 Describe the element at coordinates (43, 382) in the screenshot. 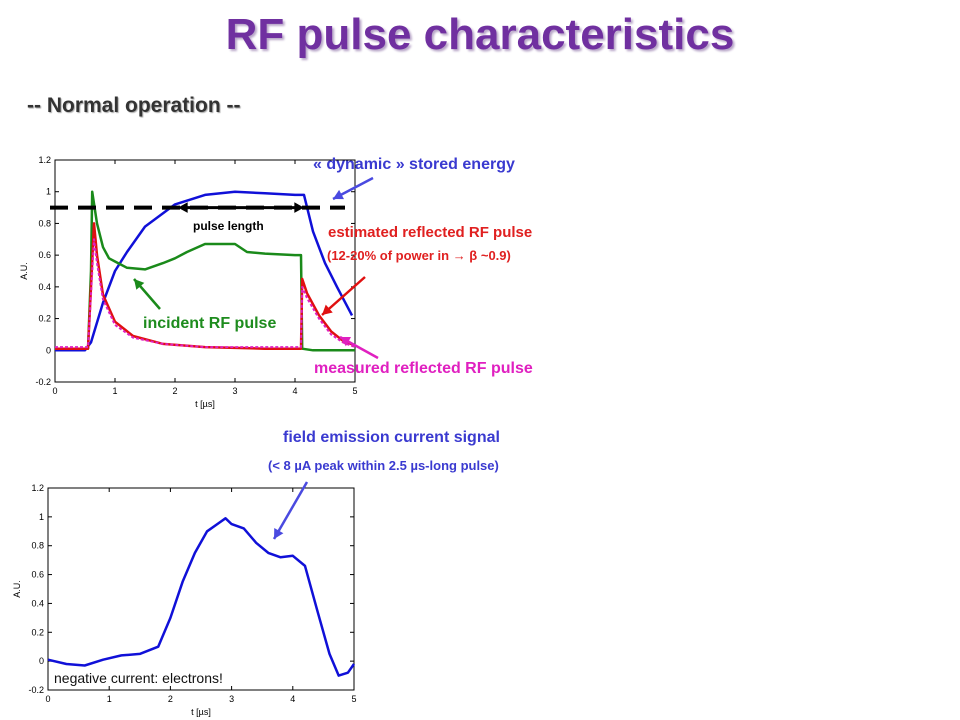

I see `chart1-y-tick-label: -0.2` at that location.